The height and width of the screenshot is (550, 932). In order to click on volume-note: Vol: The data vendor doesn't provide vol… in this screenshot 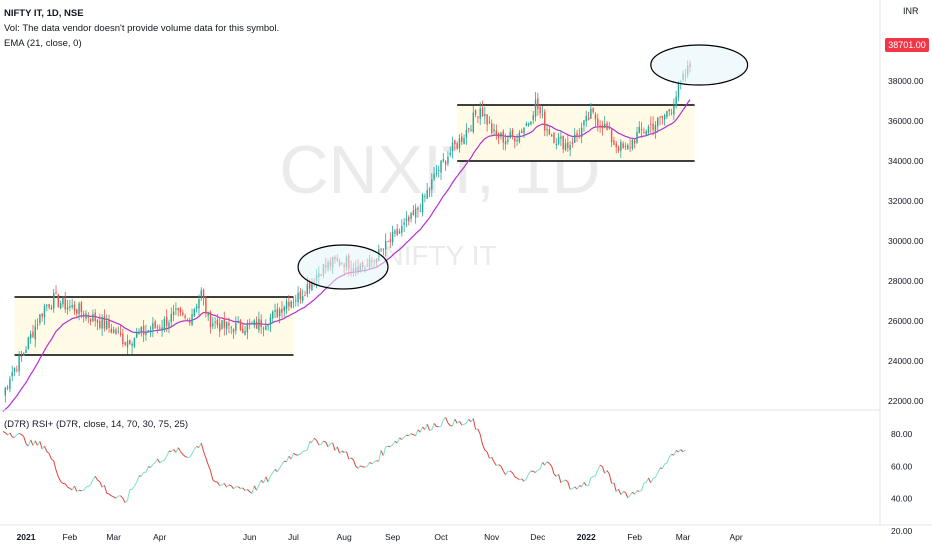, I will do `click(142, 28)`.